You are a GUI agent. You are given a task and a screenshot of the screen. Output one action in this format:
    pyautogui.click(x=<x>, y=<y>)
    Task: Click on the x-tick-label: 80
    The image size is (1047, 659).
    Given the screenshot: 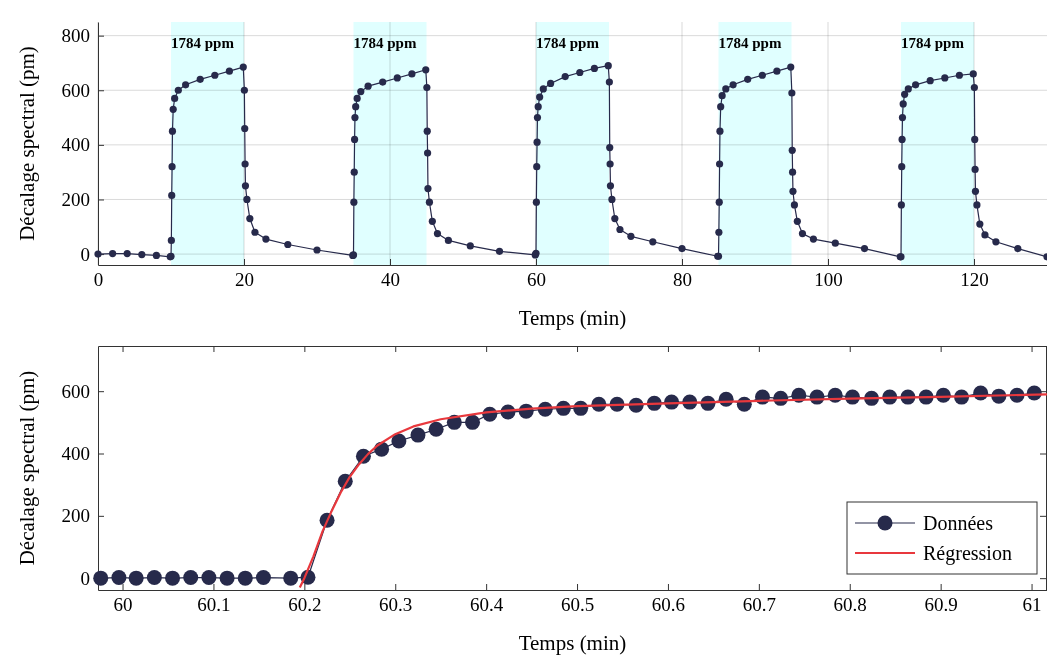 What is the action you would take?
    pyautogui.click(x=682, y=280)
    